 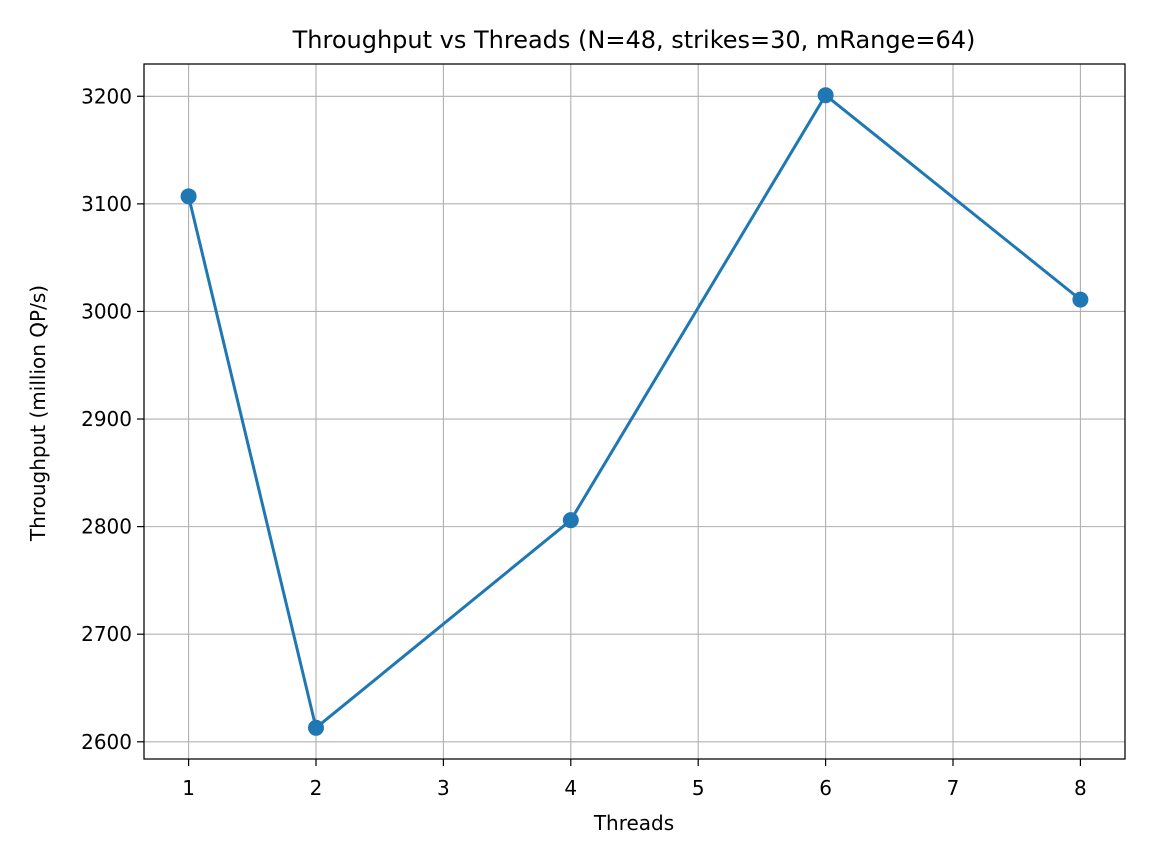 What do you see at coordinates (825, 788) in the screenshot?
I see `x-tick-label: 6` at bounding box center [825, 788].